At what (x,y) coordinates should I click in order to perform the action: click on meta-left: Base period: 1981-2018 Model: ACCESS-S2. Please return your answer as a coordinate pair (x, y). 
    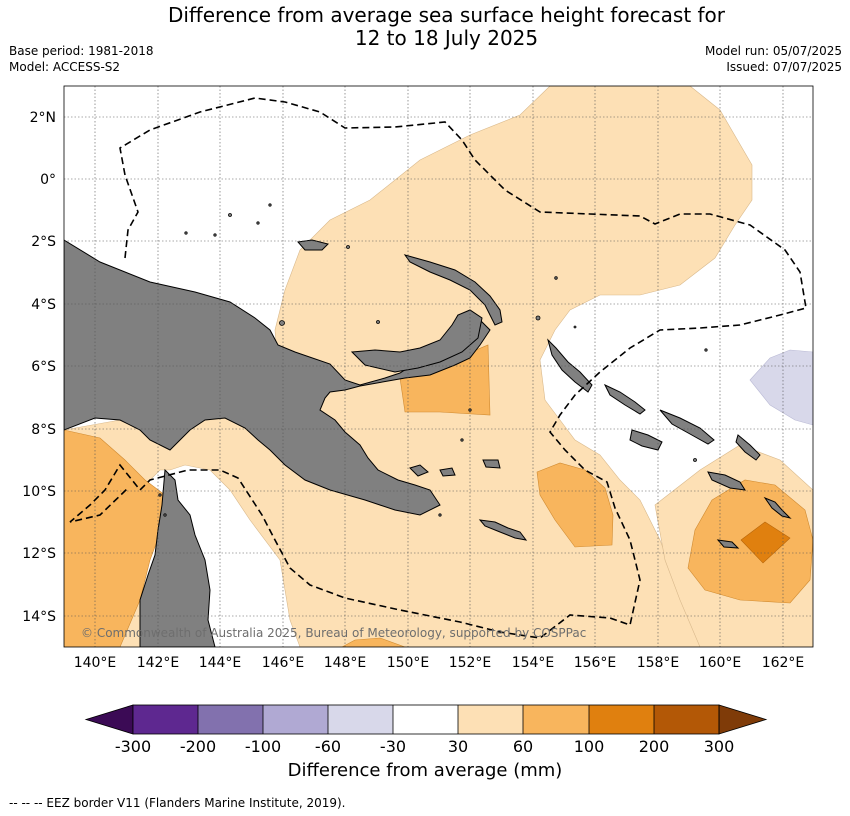
    Looking at the image, I should click on (81, 59).